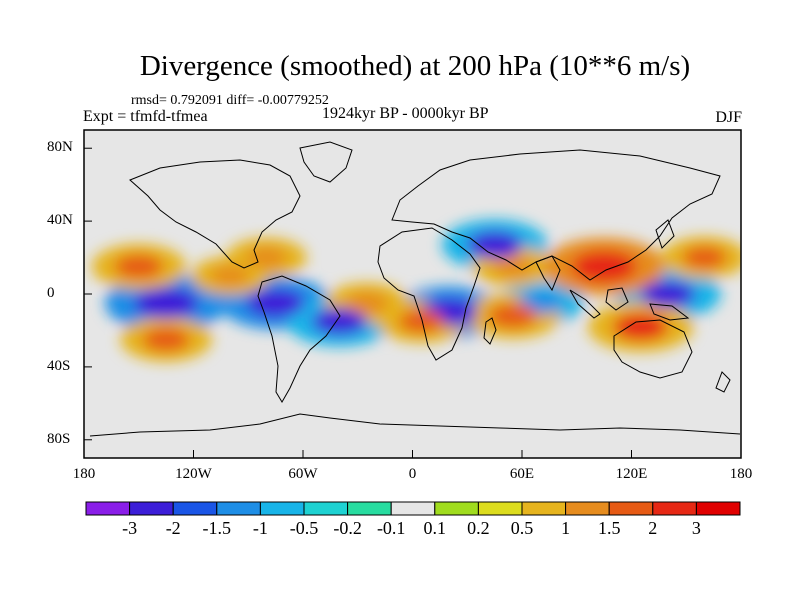  I want to click on colorbar-label-9: 0.5, so click(522, 528).